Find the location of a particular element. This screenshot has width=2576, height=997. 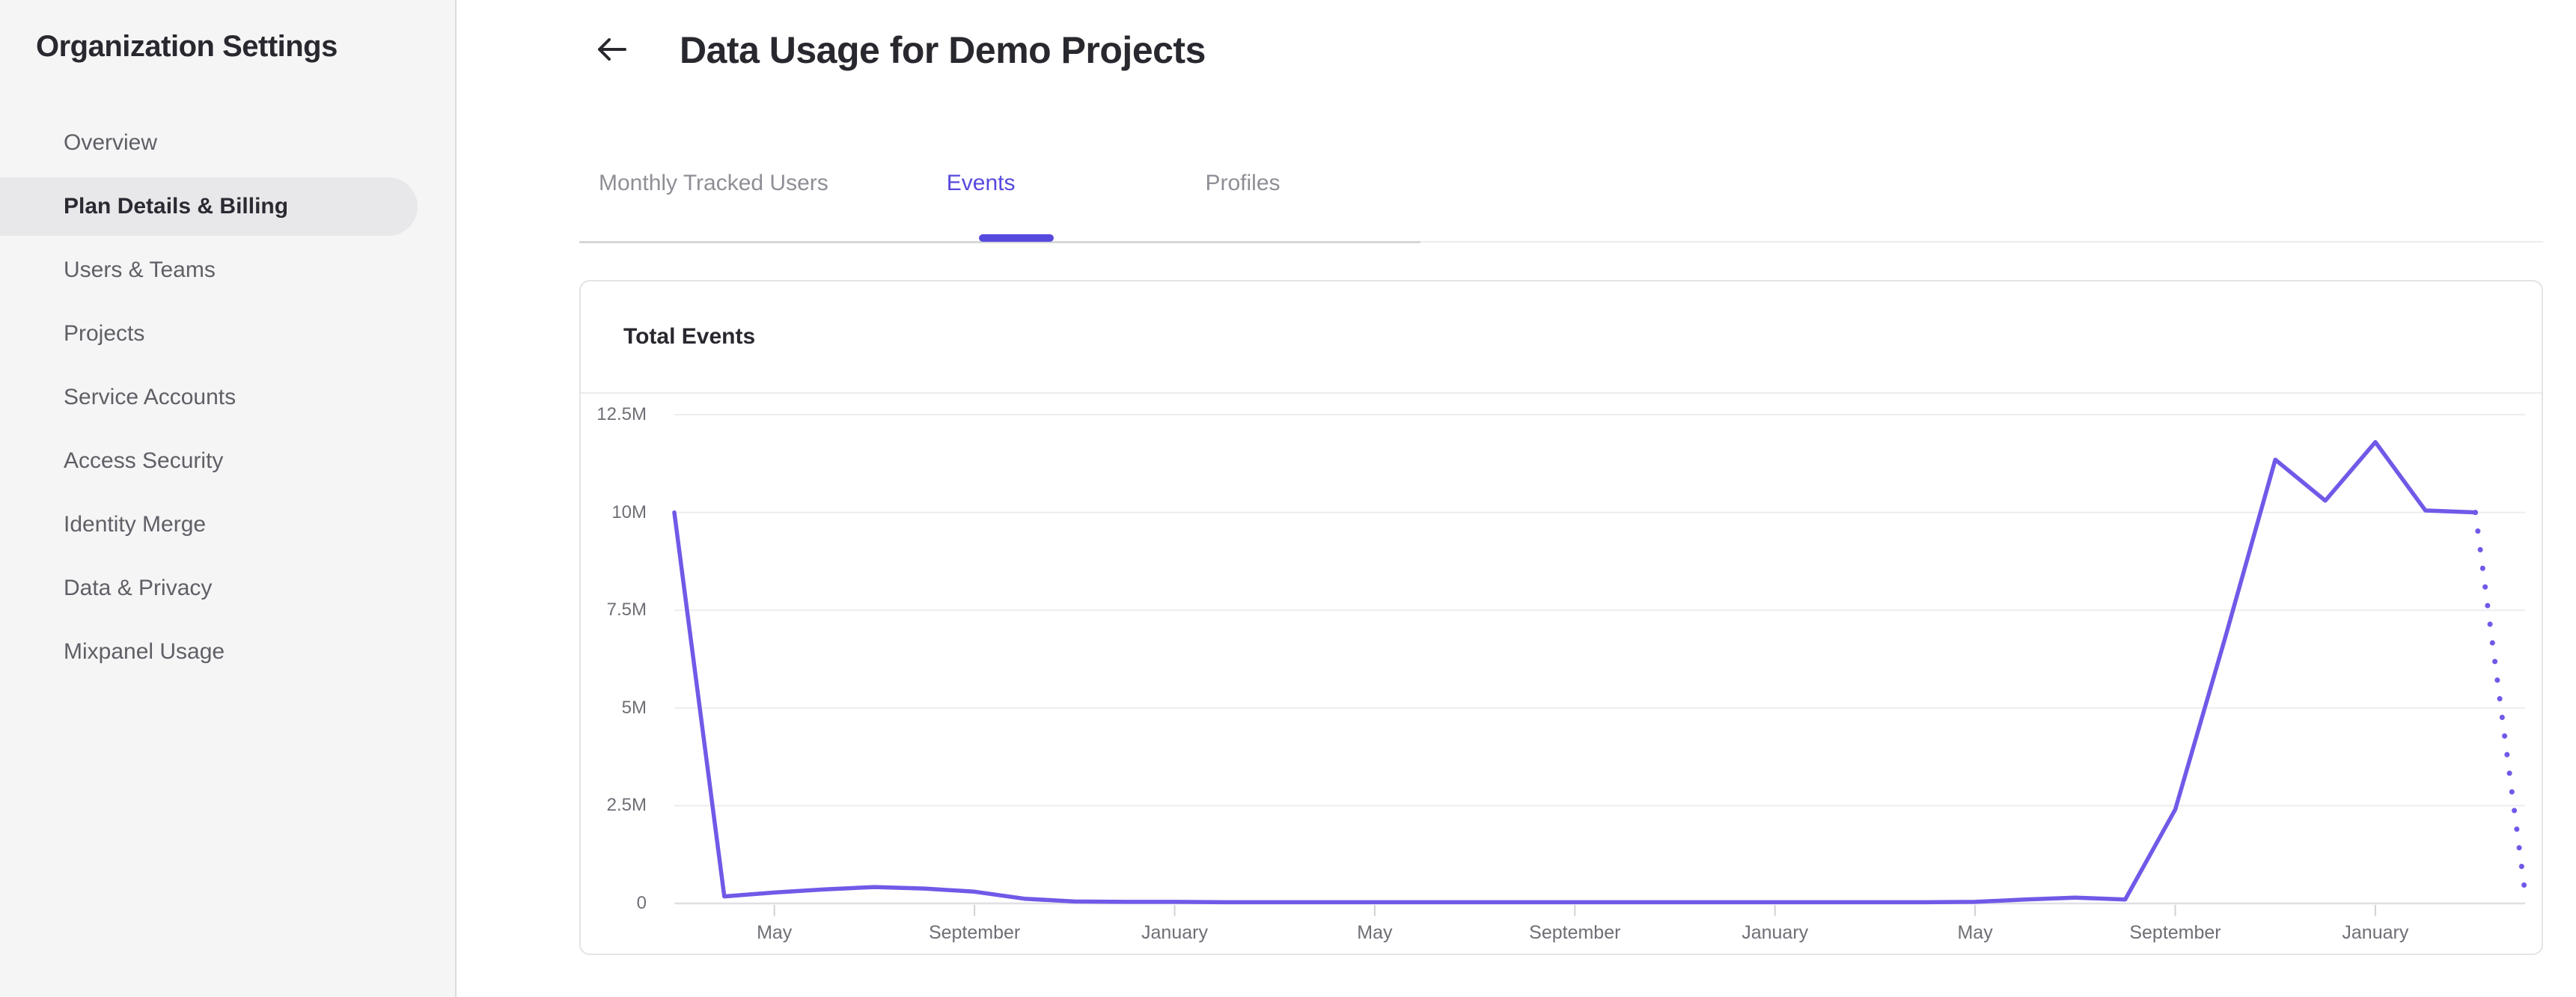

back-button is located at coordinates (611, 51).